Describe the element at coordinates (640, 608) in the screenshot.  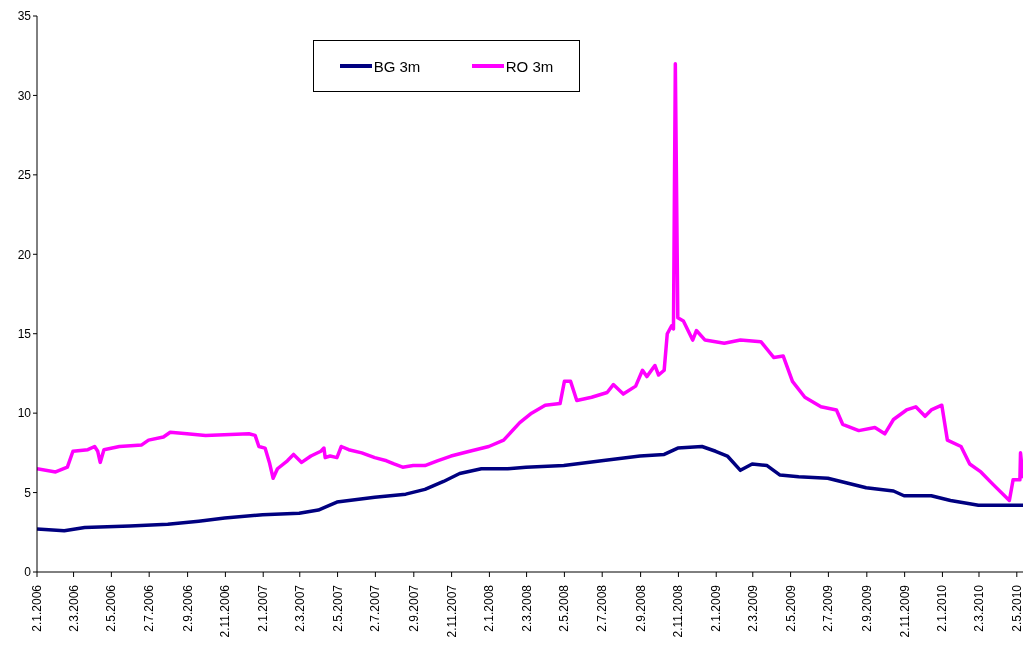
I see `x-tick-label: 2.9.2008` at that location.